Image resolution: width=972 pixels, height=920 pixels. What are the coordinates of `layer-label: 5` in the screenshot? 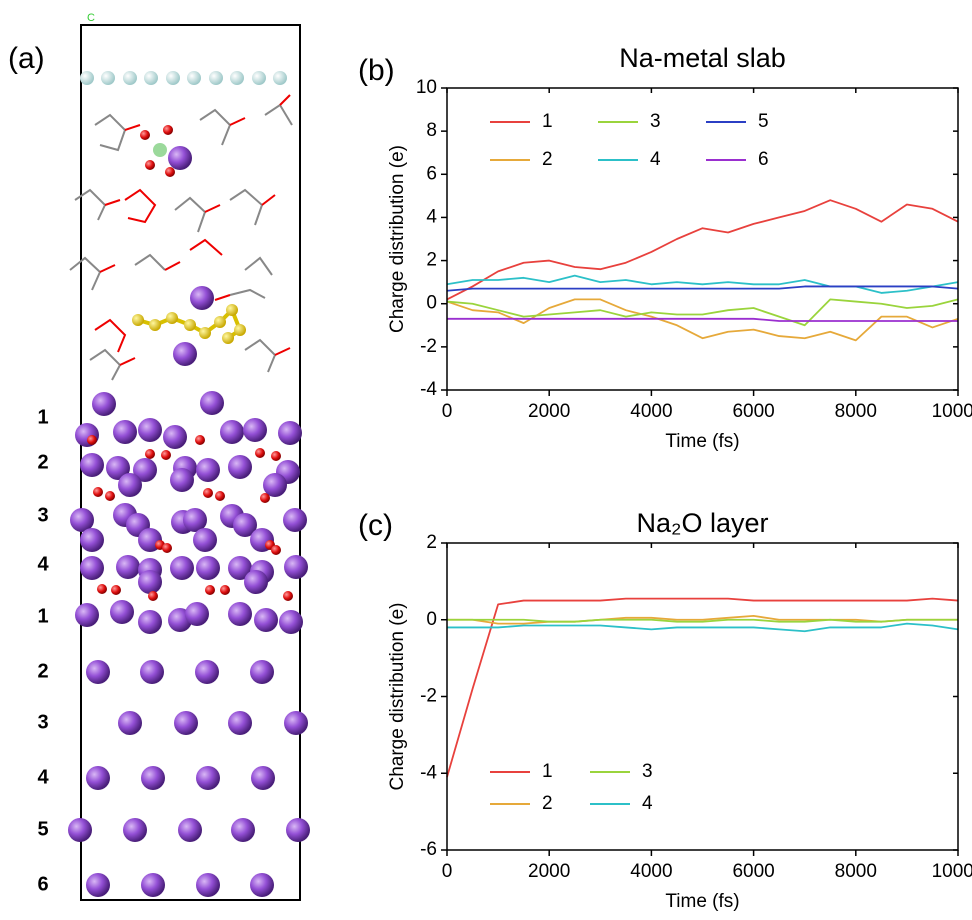 It's located at (42, 829).